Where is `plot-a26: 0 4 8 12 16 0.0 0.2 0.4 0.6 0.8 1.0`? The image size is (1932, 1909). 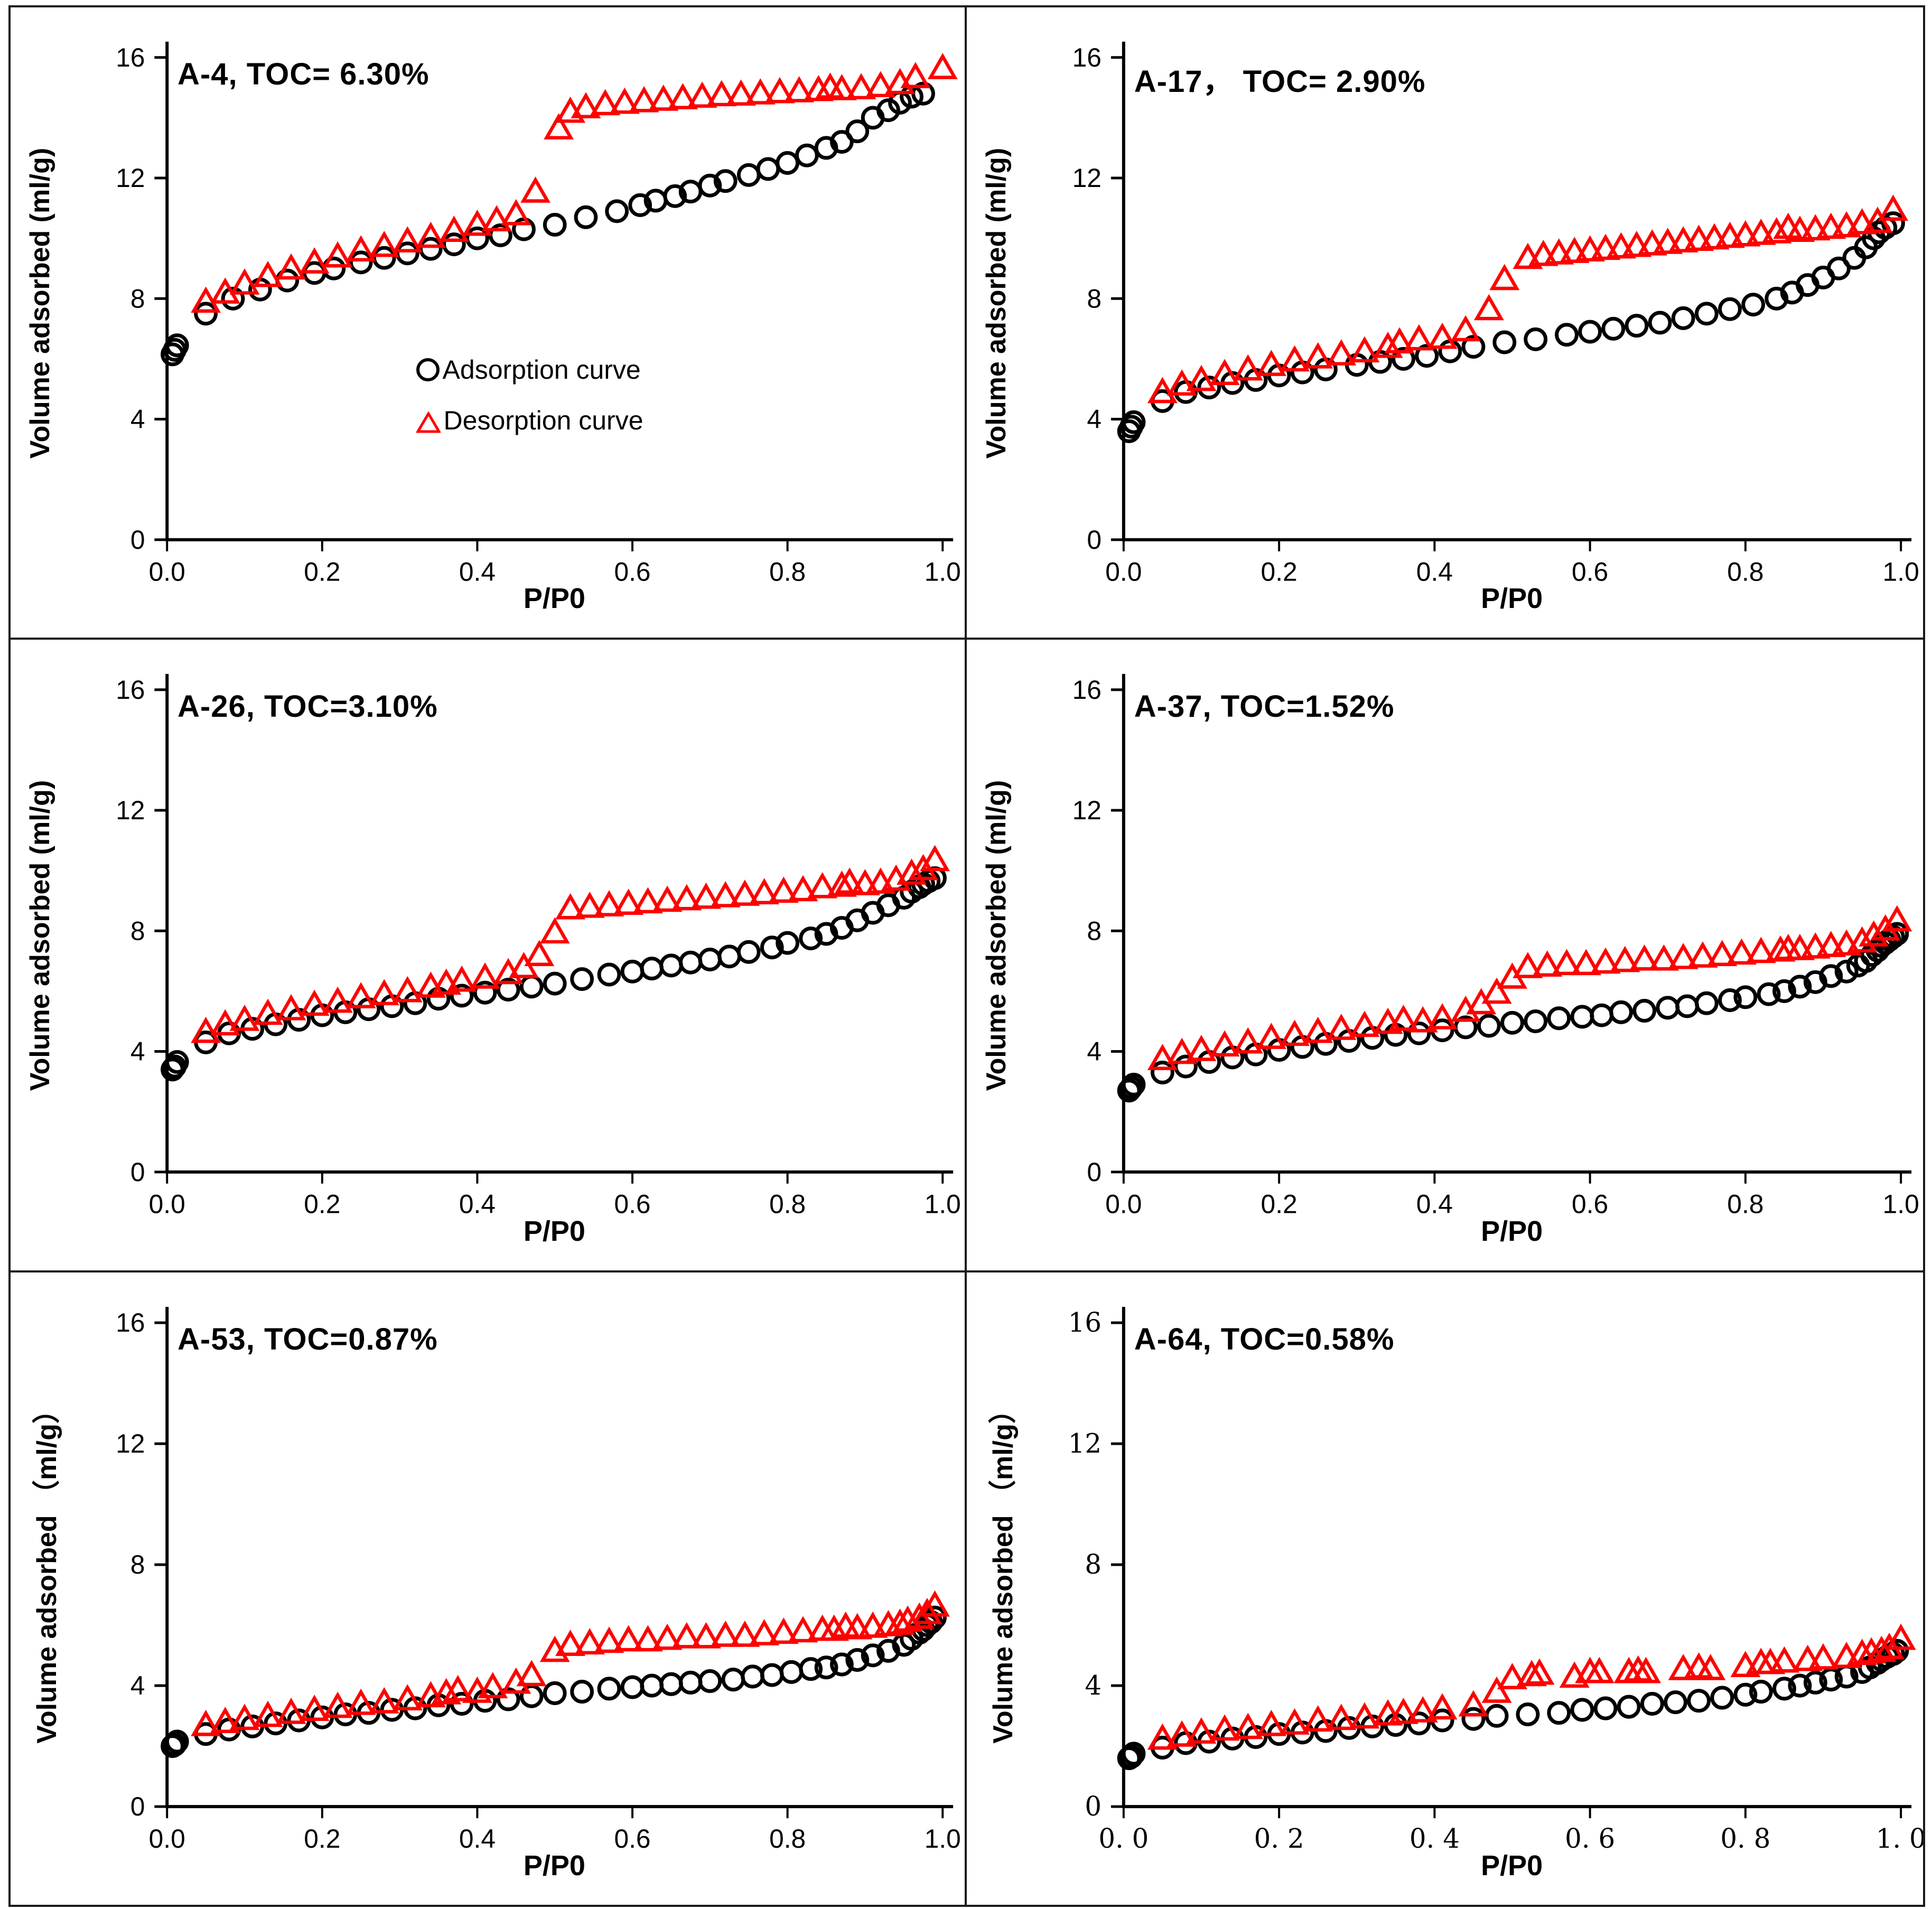
plot-a26: 0 4 8 12 16 0.0 0.2 0.4 0.6 0.8 1.0 is located at coordinates (538, 946).